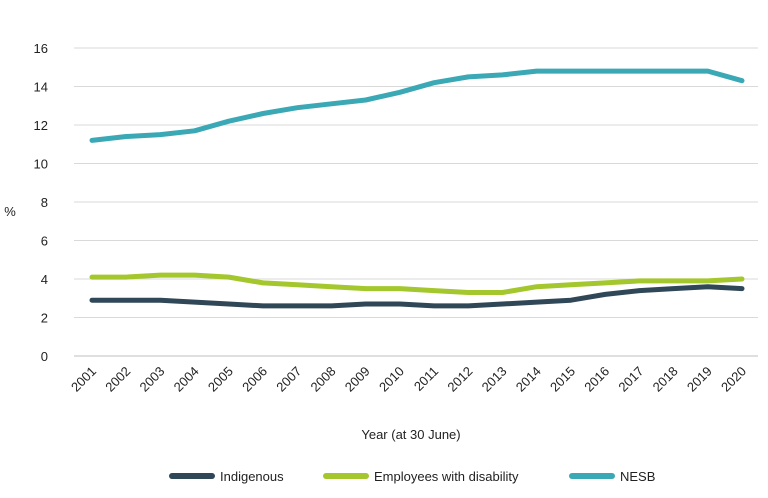 The width and height of the screenshot is (768, 498). I want to click on y-tick-label: 12, so click(41, 125).